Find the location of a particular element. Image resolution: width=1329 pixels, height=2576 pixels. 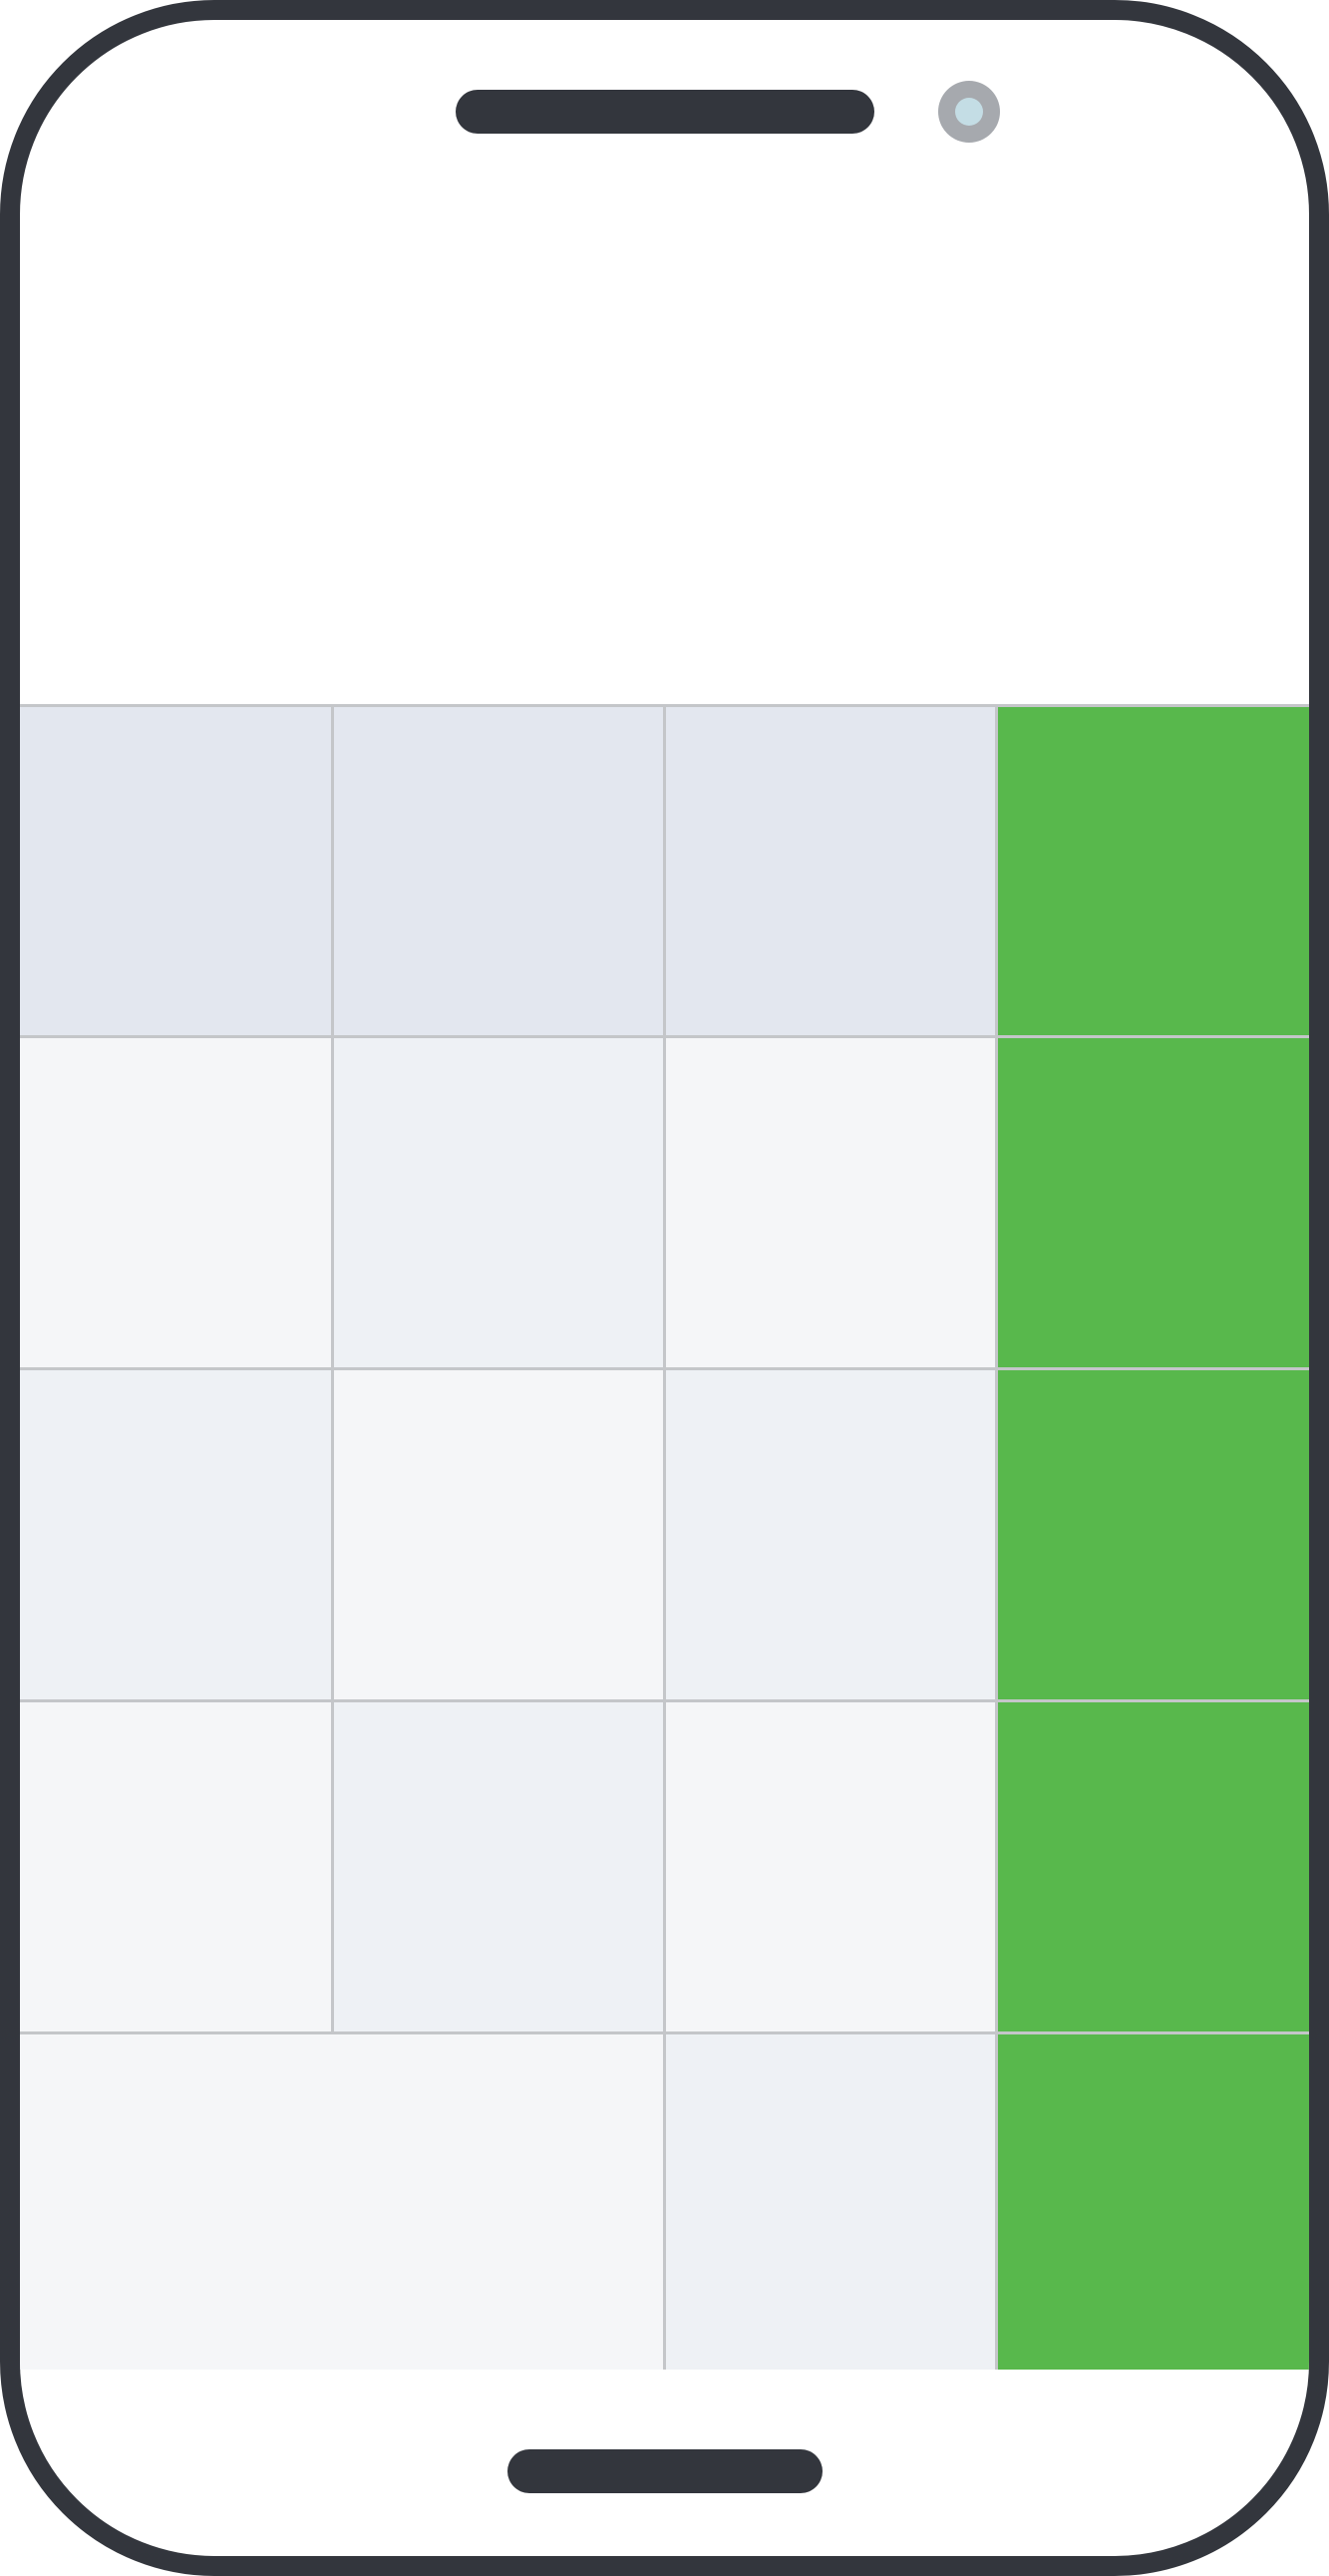

camera-lens-icon is located at coordinates (969, 112).